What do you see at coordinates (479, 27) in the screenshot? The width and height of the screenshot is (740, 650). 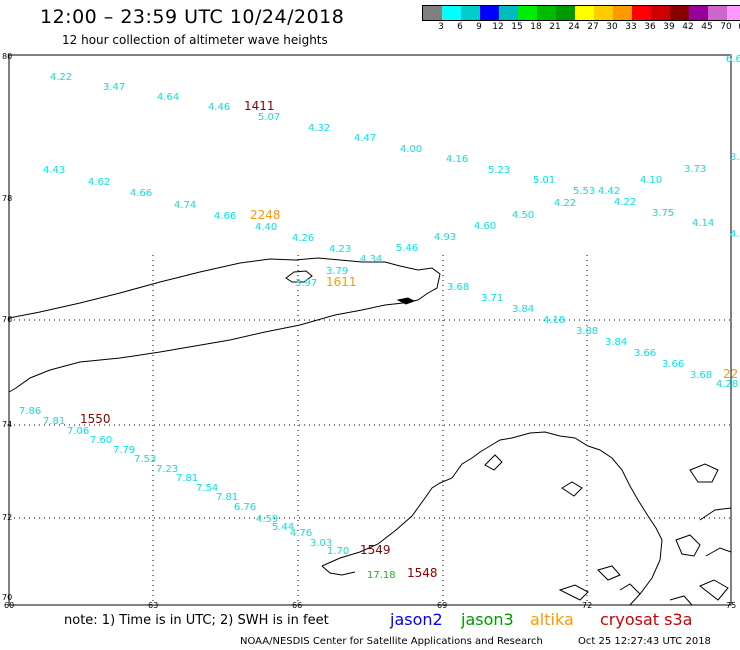 I see `scale-label: 9` at bounding box center [479, 27].